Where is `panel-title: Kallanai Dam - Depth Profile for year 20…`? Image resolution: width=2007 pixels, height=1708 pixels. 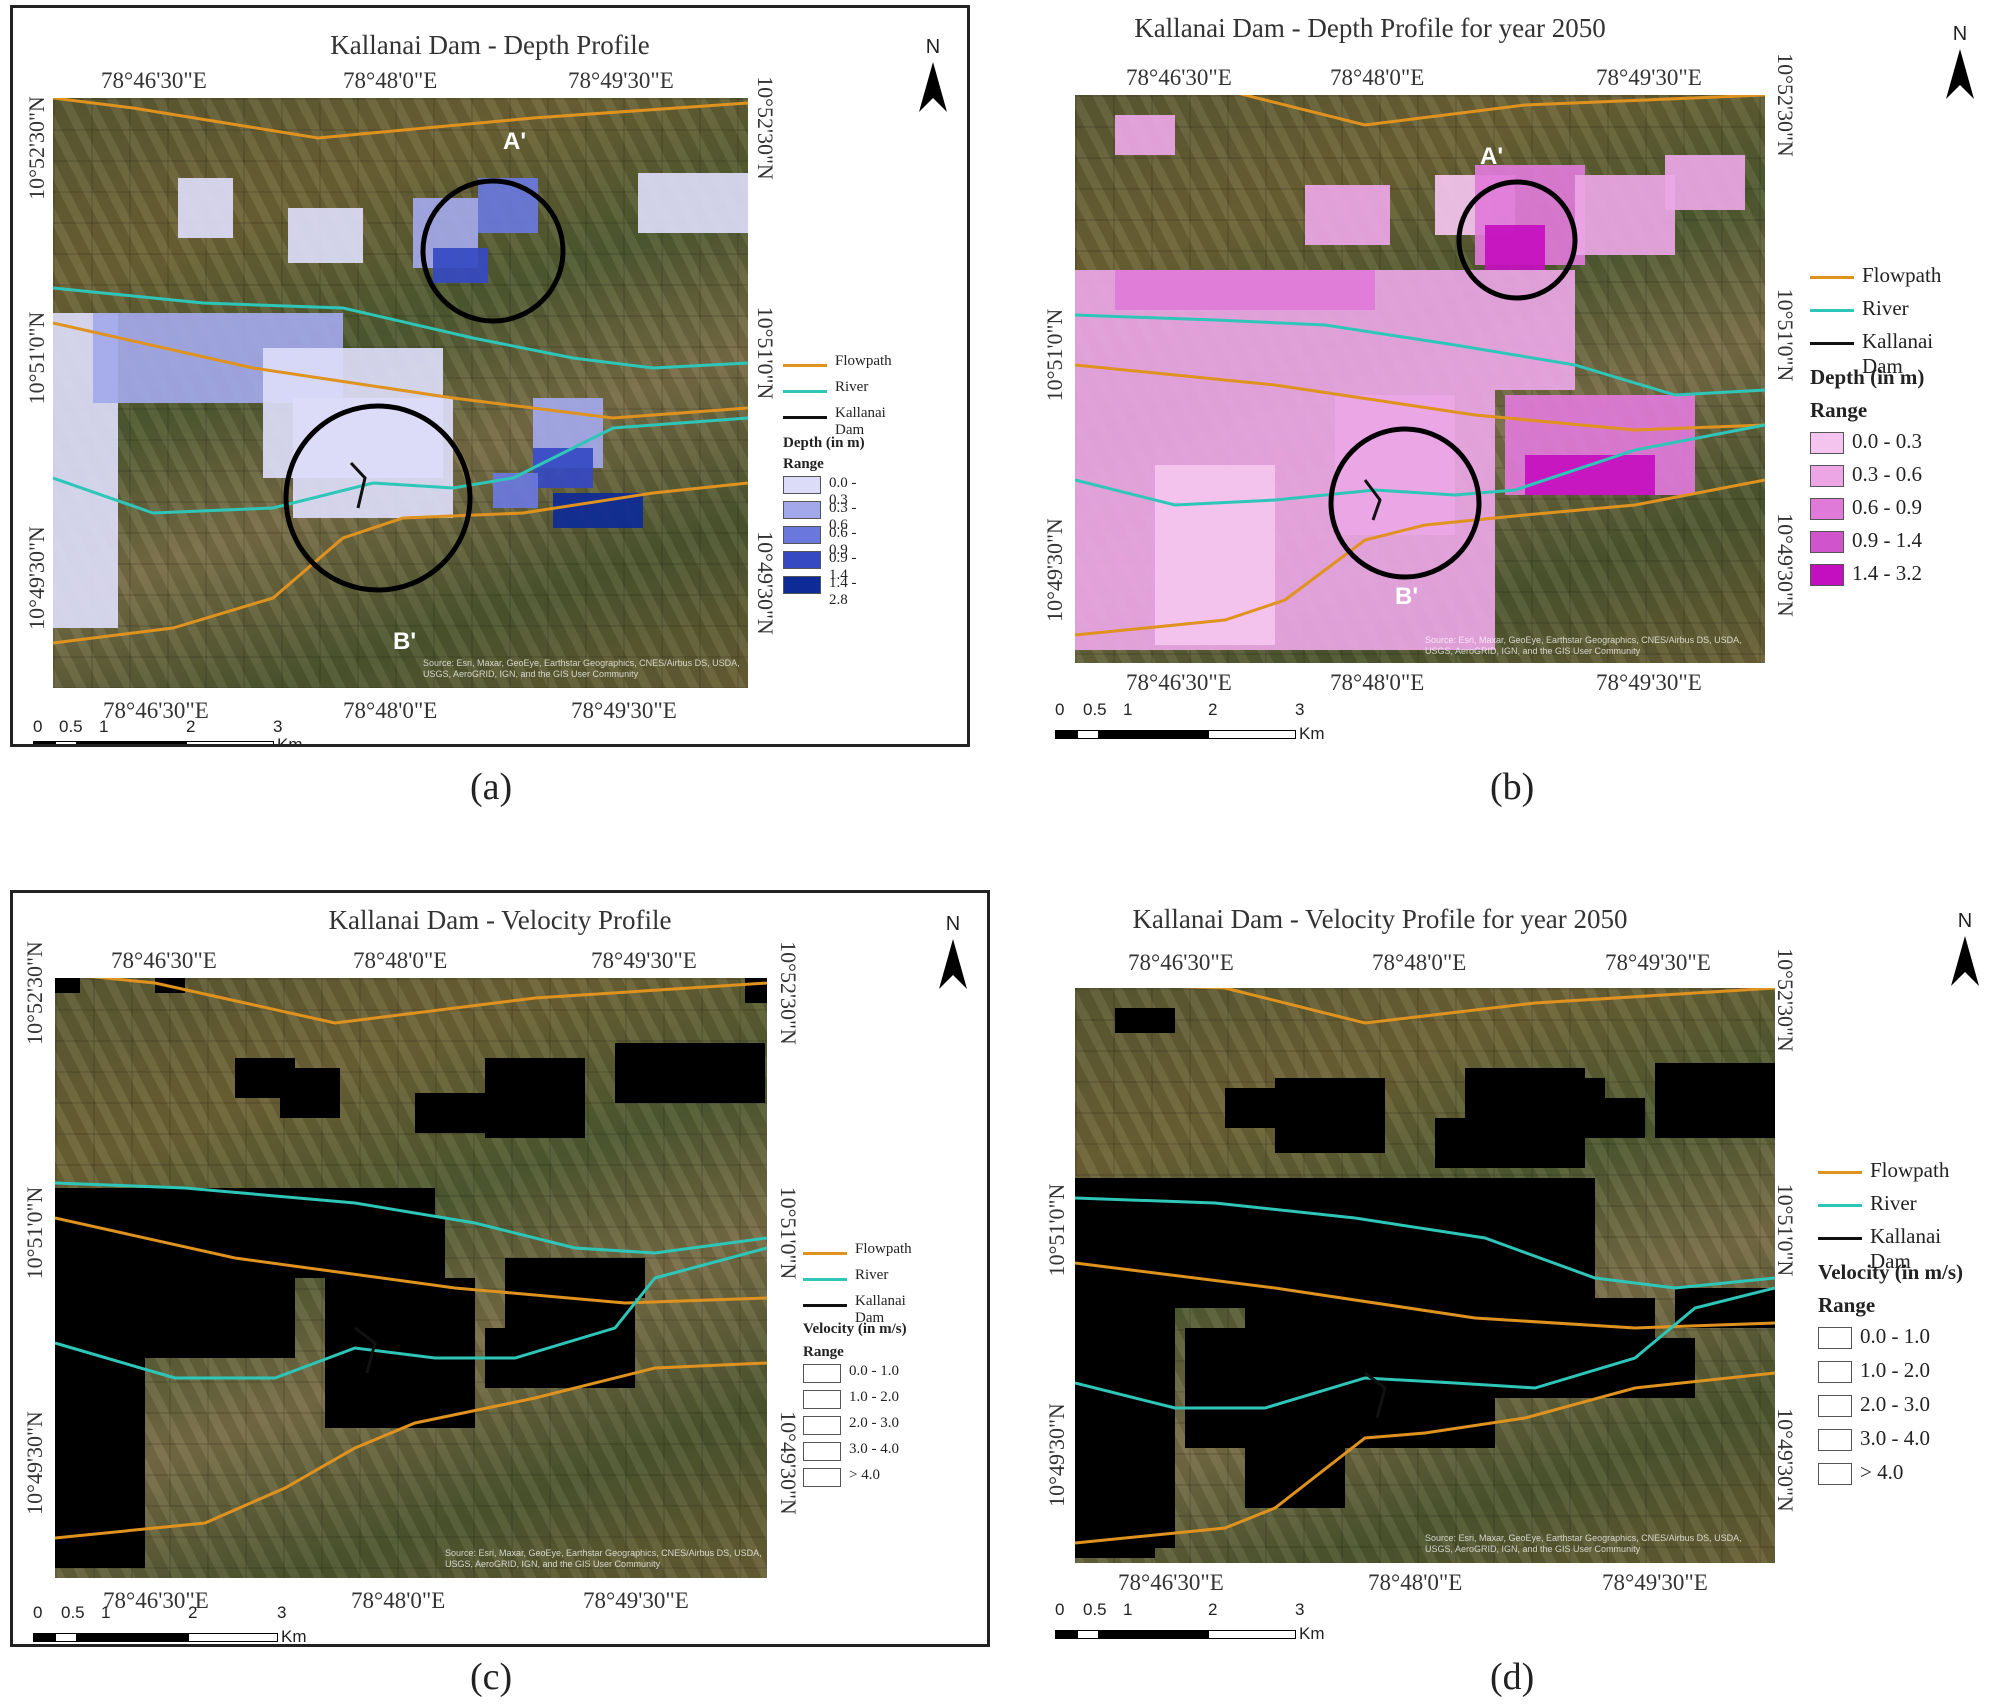 panel-title: Kallanai Dam - Depth Profile for year 20… is located at coordinates (1370, 28).